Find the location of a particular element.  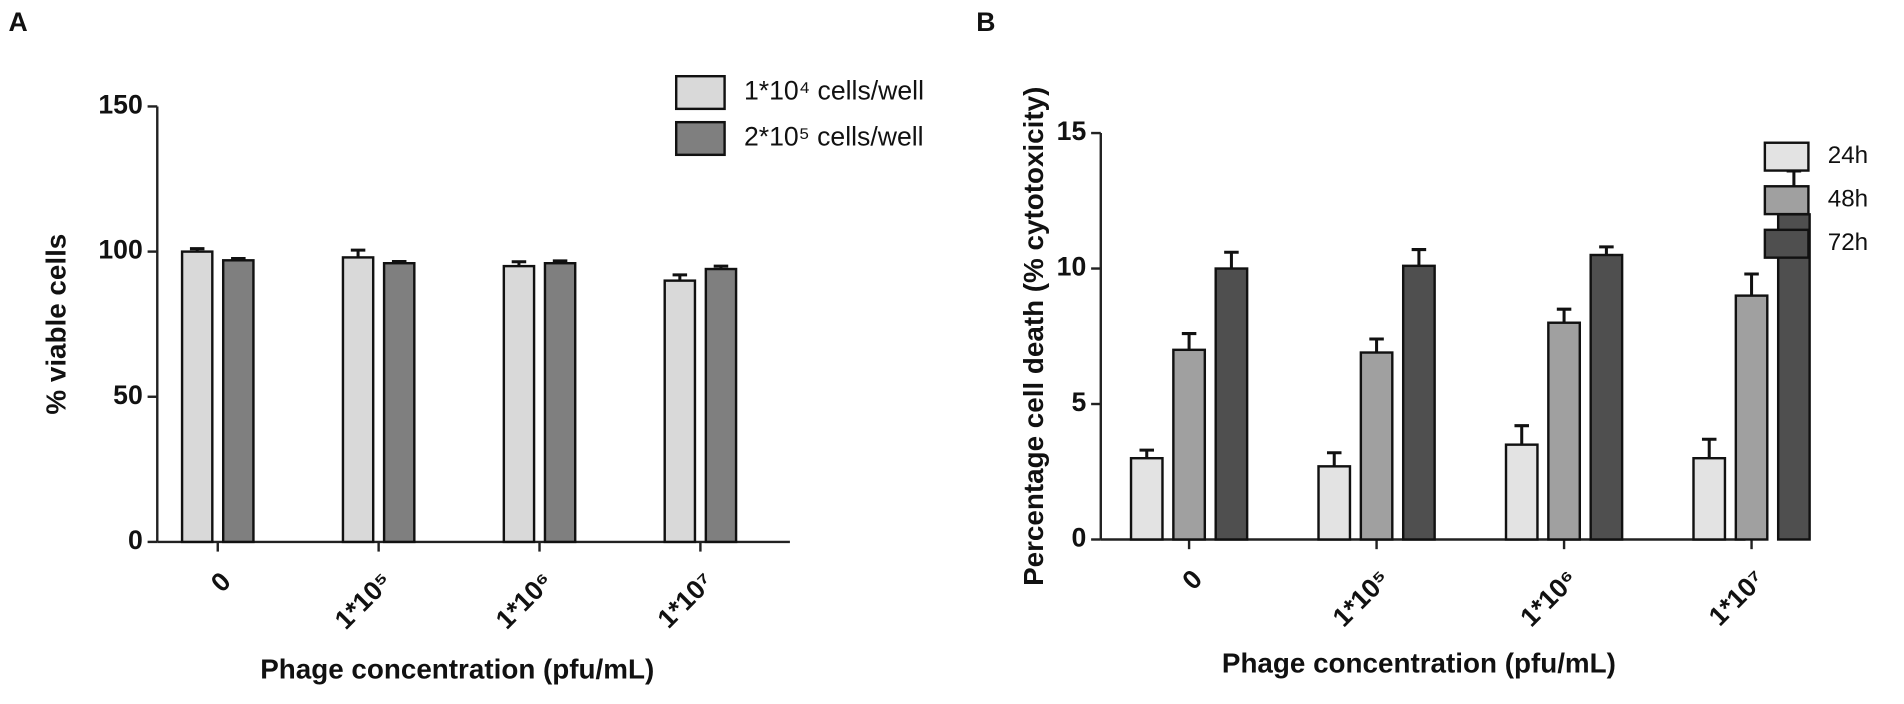

panel-label: B is located at coordinates (985, 22).